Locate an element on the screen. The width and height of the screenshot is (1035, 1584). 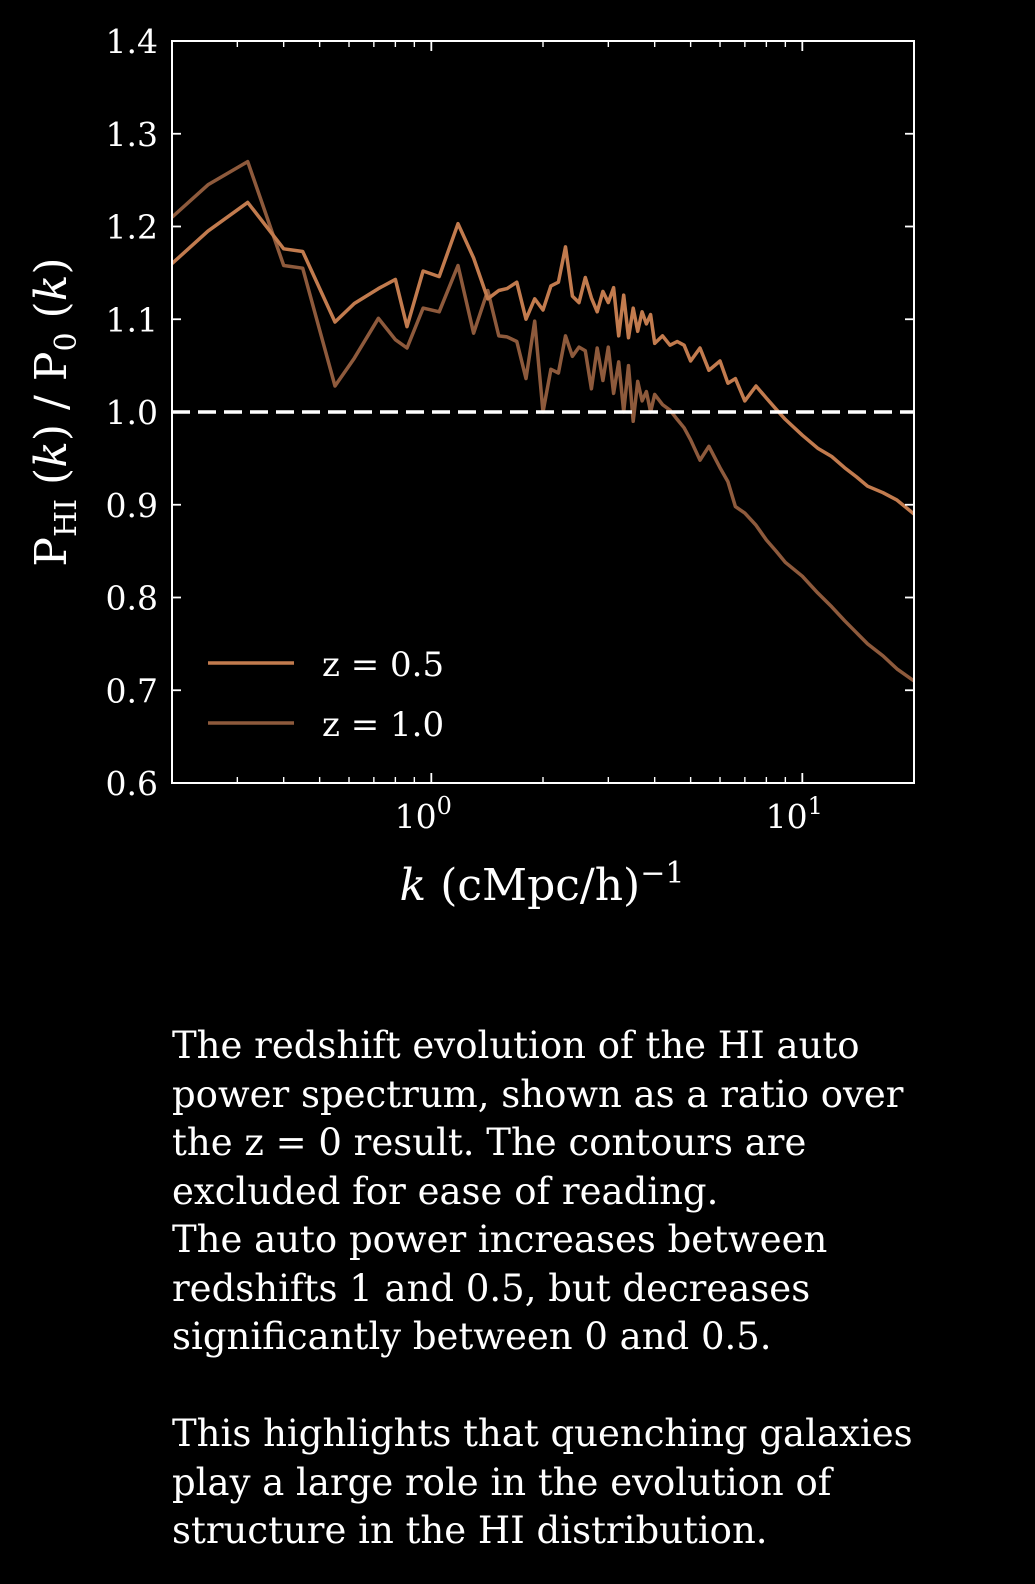
y-axis-label: PHI (k) / P0 (k) is located at coordinates (55, 411).